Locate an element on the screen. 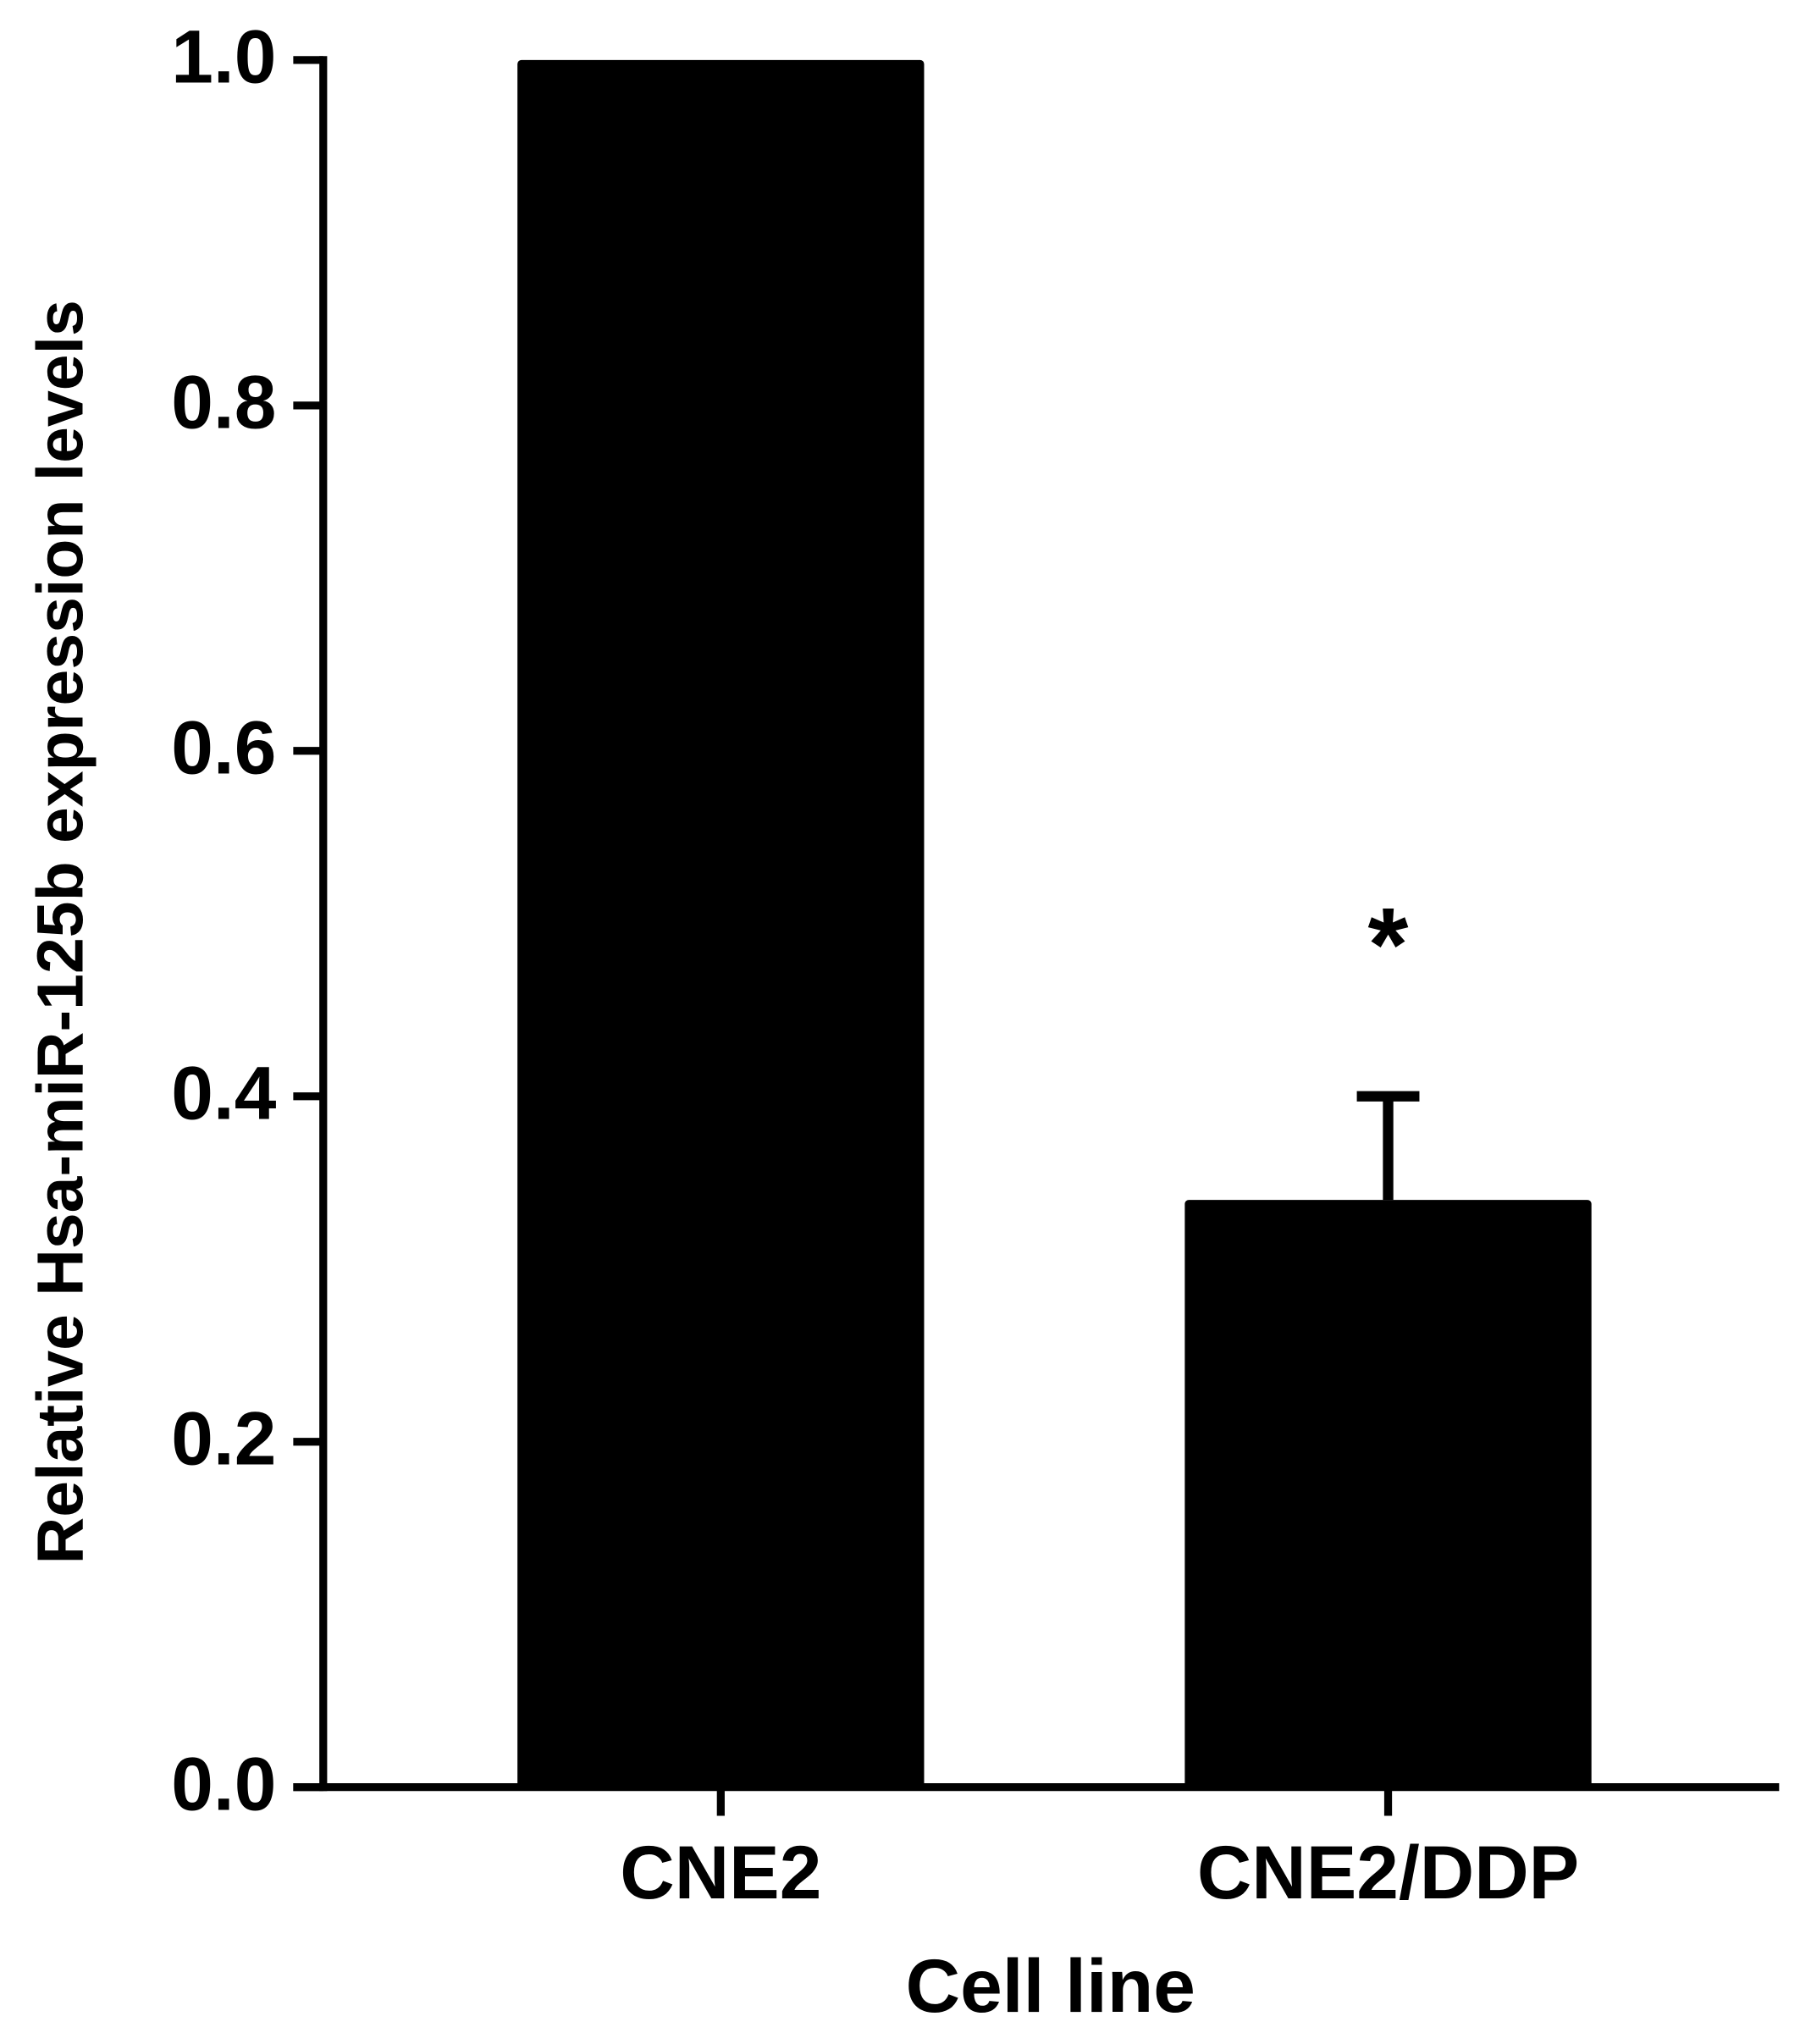 Image resolution: width=1800 pixels, height=2044 pixels. x-axis-label: Cell line is located at coordinates (1050, 1985).